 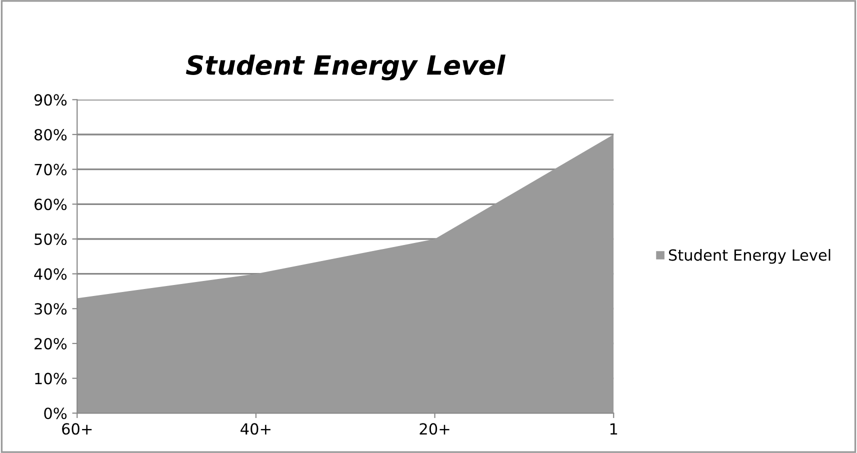 I want to click on y-tick-label: 0%, so click(x=55, y=414).